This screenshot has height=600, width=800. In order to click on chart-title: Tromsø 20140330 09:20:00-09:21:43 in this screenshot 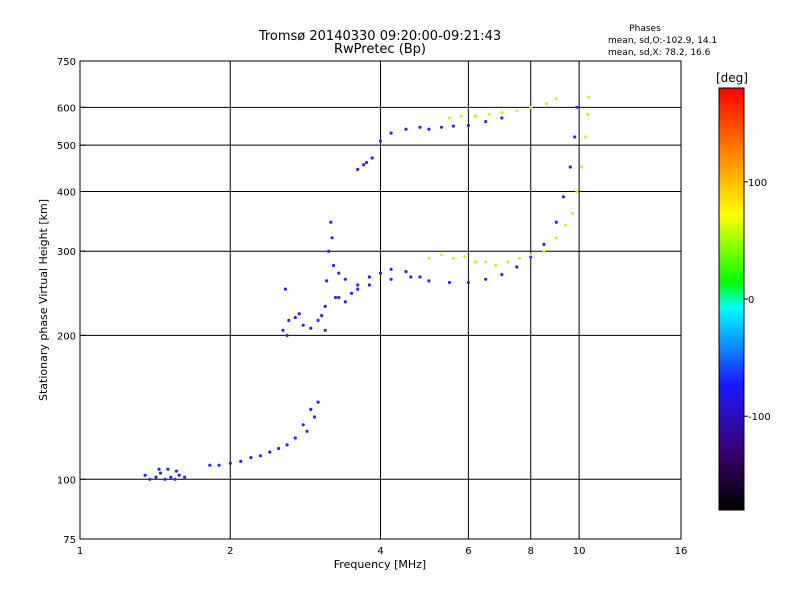, I will do `click(379, 36)`.